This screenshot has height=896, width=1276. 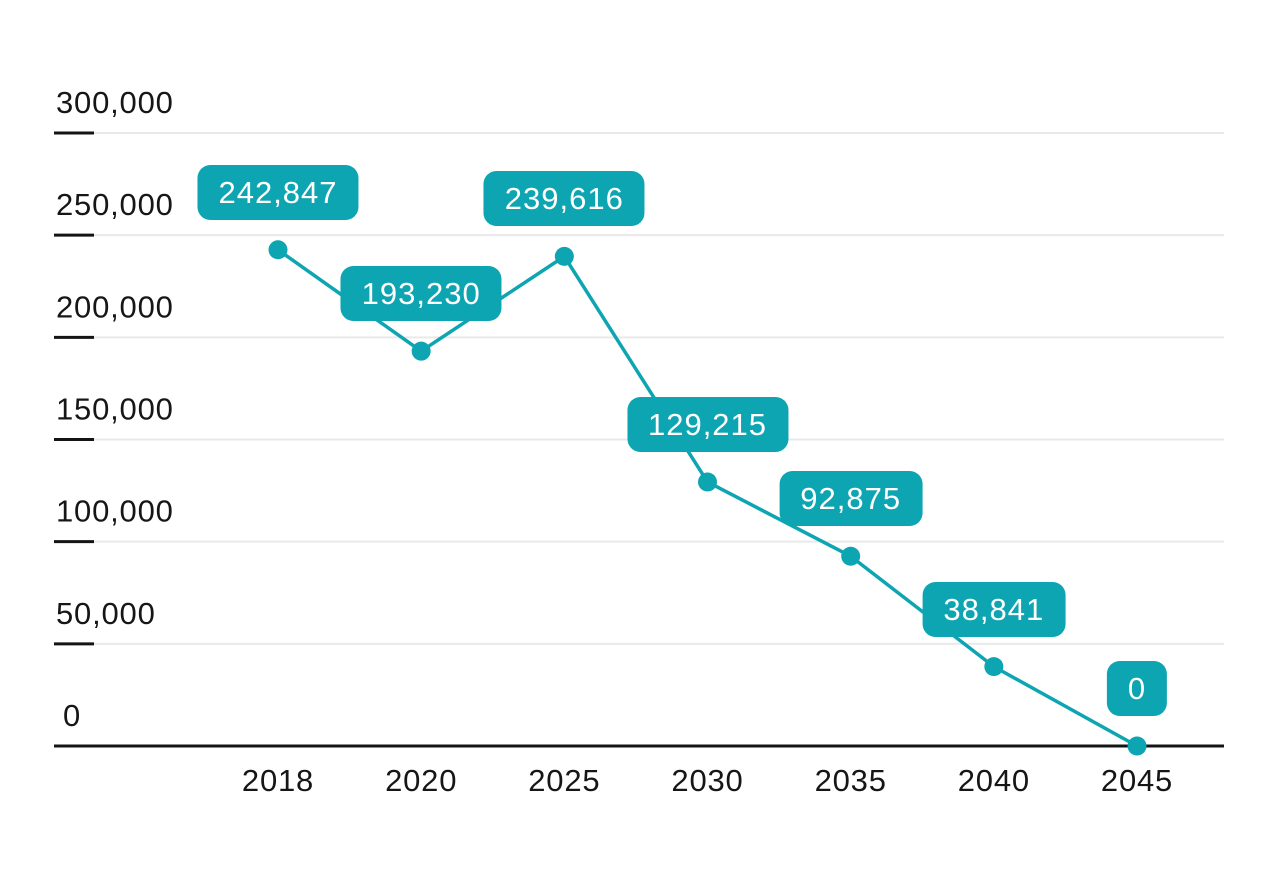 I want to click on x-tick-label: 2020, so click(x=421, y=780).